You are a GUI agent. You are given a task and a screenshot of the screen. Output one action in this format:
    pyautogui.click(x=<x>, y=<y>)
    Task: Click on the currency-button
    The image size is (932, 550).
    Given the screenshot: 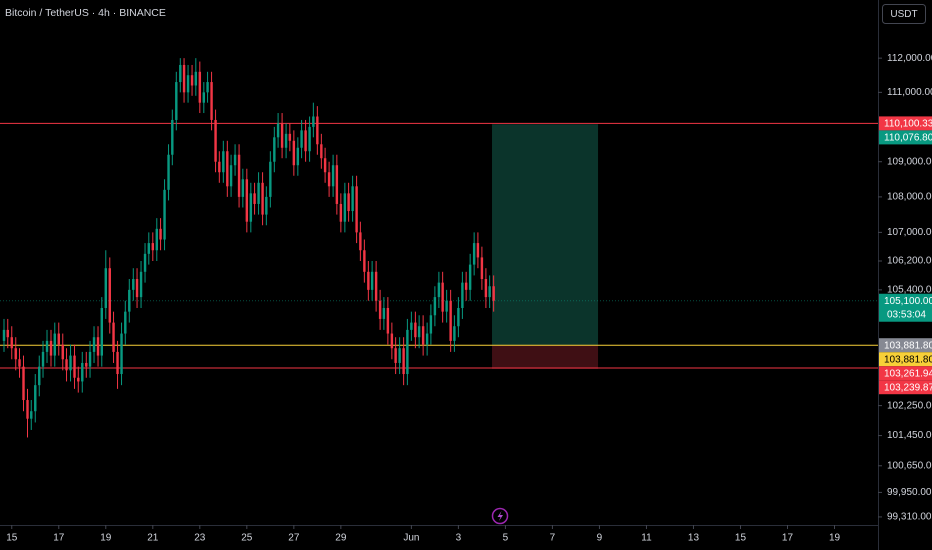 What is the action you would take?
    pyautogui.click(x=904, y=14)
    